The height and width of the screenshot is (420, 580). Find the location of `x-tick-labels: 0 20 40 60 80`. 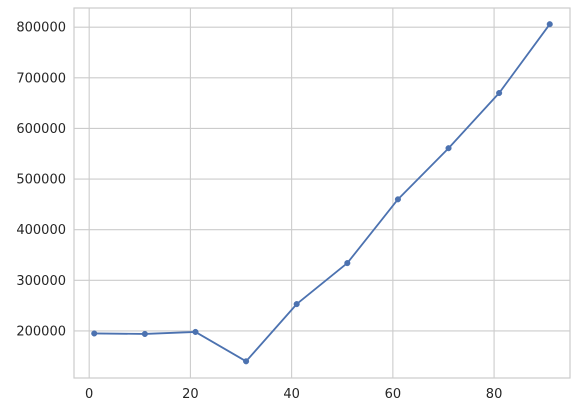

x-tick-labels: 0 20 40 60 80 is located at coordinates (293, 394).